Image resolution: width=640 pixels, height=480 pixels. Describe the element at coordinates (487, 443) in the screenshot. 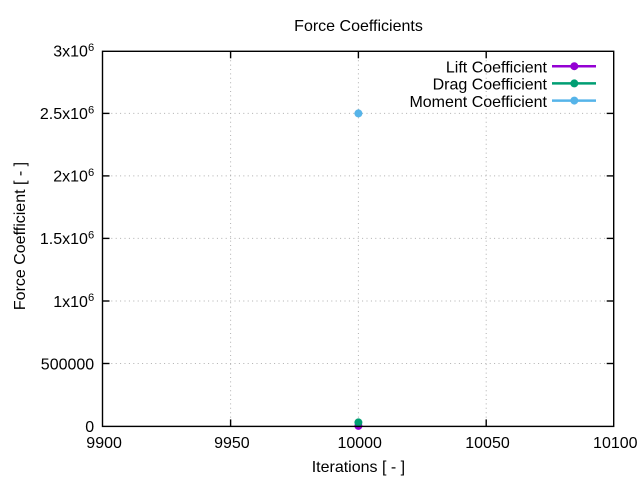

I see `svg-text: 10050` at that location.